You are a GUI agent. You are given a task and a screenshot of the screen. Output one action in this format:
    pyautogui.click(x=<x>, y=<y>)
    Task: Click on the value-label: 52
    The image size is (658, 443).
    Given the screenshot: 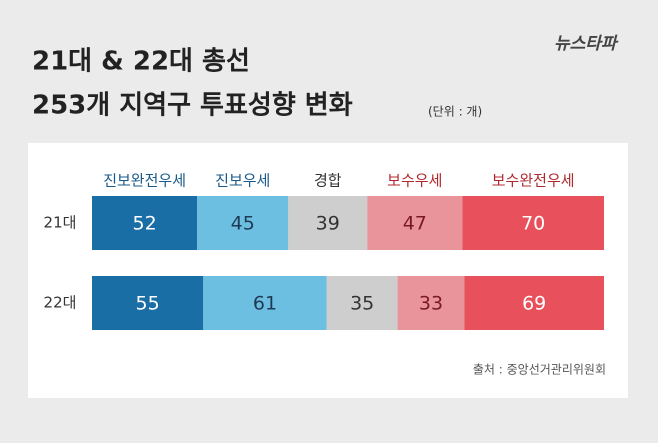 What is the action you would take?
    pyautogui.click(x=145, y=224)
    